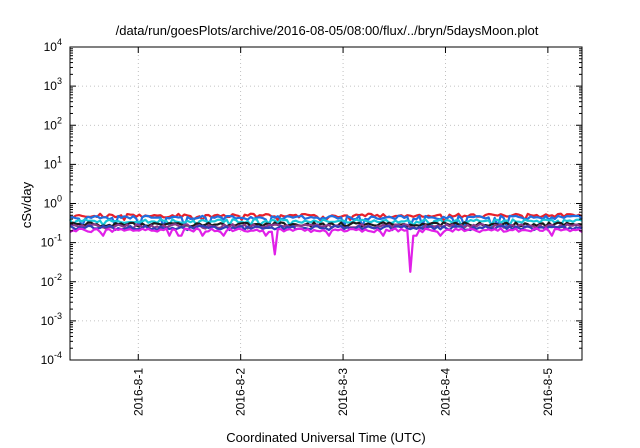 The height and width of the screenshot is (448, 640). What do you see at coordinates (51, 358) in the screenshot?
I see `y-tick-label: 10⁻⁴` at bounding box center [51, 358].